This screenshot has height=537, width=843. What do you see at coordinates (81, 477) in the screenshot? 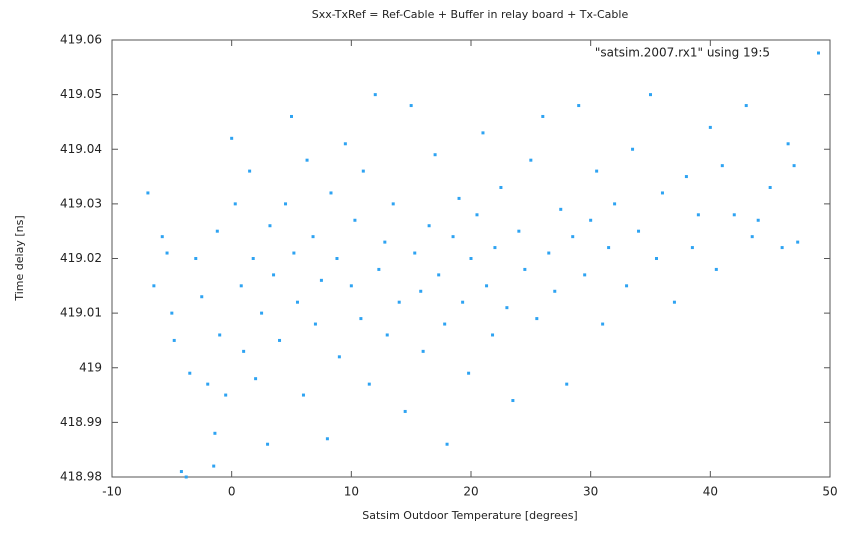
I see `y-tick-label: 418.98` at bounding box center [81, 477].